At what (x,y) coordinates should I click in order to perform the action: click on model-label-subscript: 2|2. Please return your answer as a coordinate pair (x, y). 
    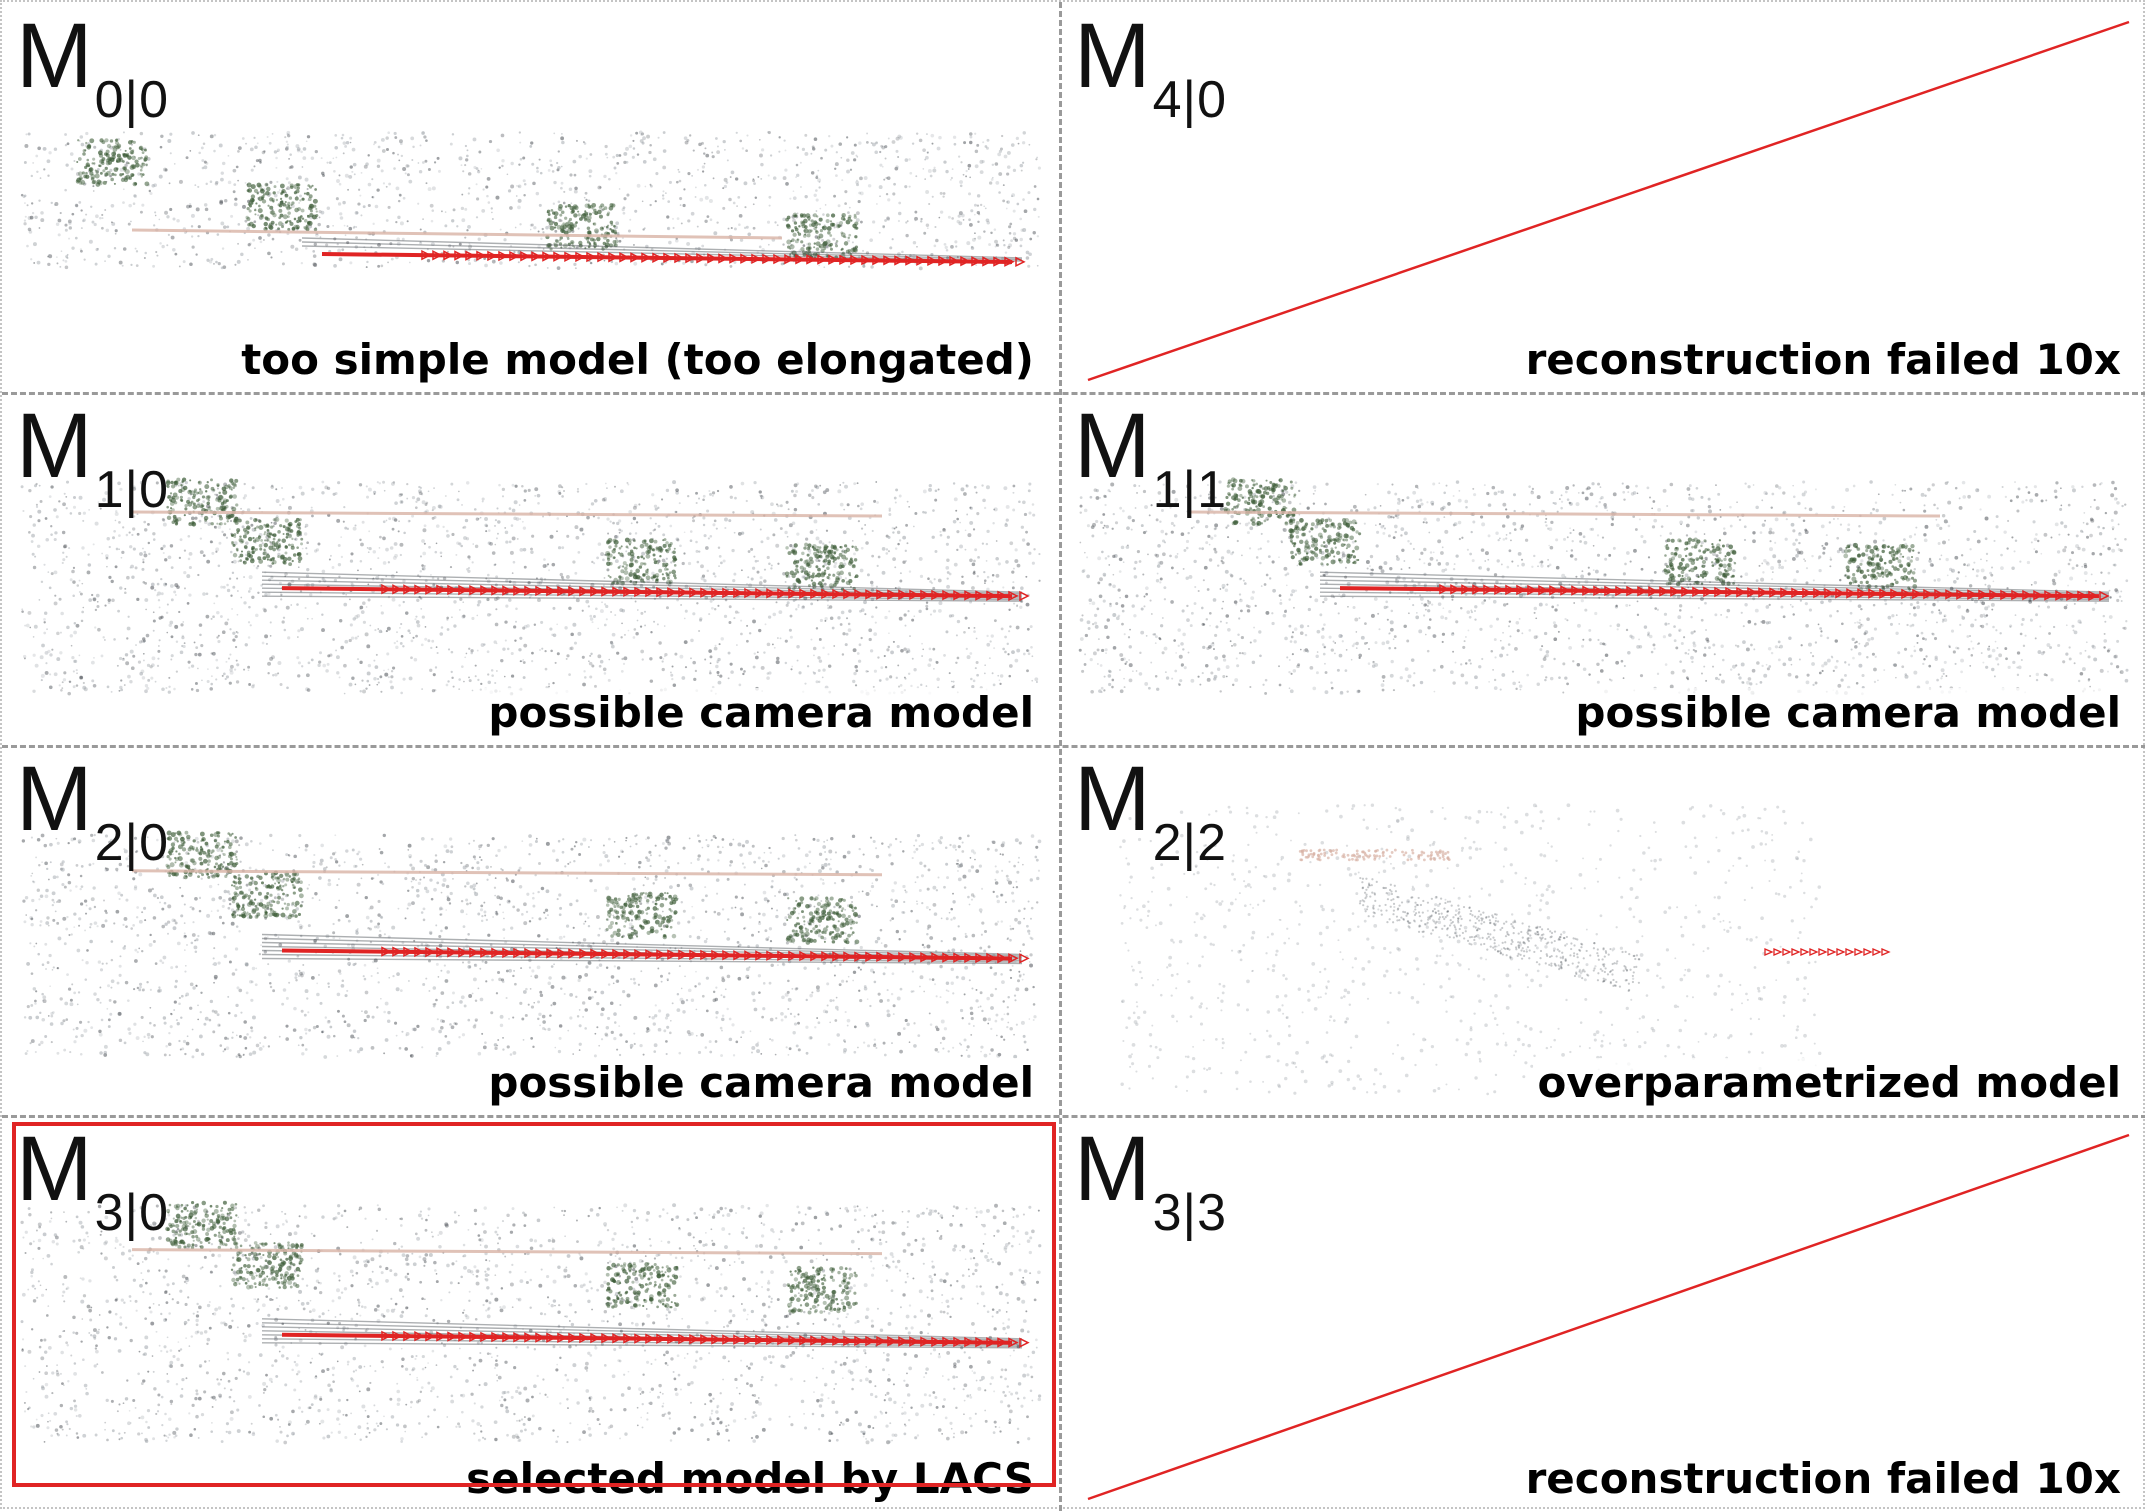
    Looking at the image, I should click on (1189, 843).